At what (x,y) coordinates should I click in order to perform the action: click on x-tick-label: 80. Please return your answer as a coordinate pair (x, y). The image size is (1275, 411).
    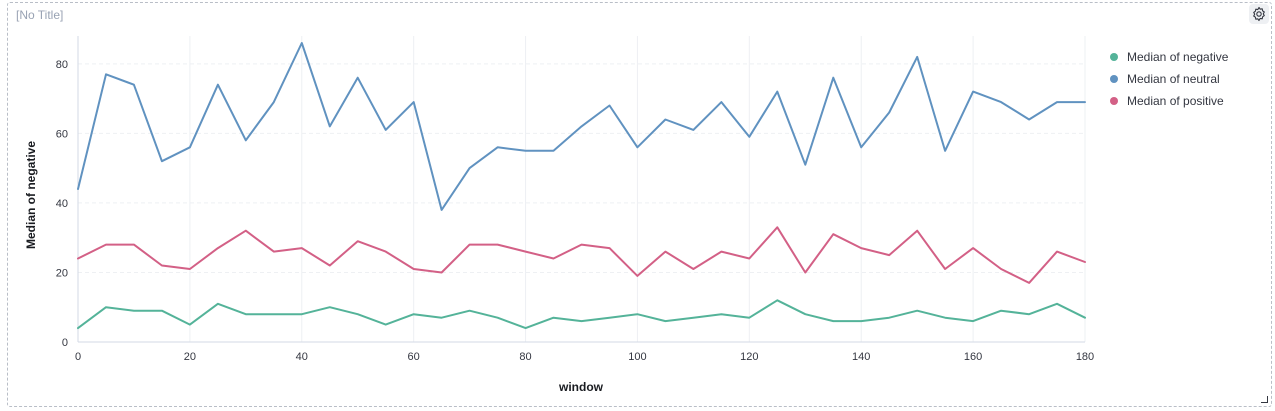
    Looking at the image, I should click on (525, 357).